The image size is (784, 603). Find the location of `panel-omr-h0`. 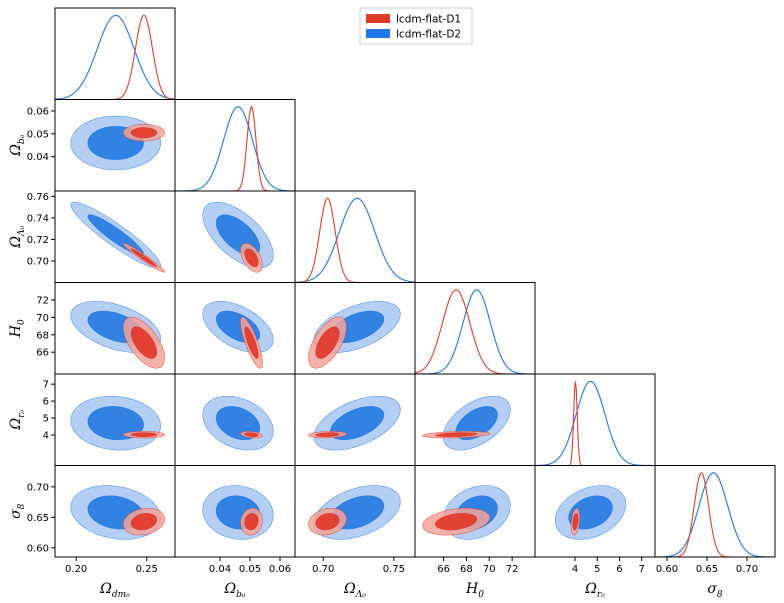

panel-omr-h0 is located at coordinates (466, 423).